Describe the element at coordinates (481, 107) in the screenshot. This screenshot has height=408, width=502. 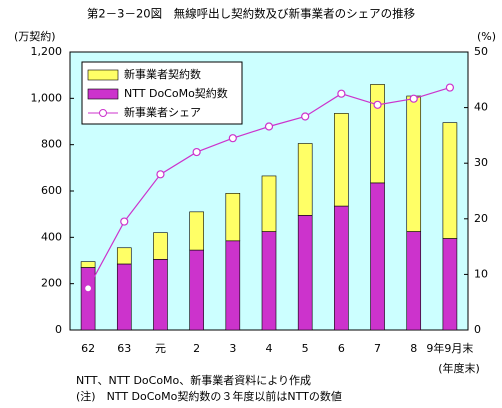
I see `y2-tick-label: 40` at that location.